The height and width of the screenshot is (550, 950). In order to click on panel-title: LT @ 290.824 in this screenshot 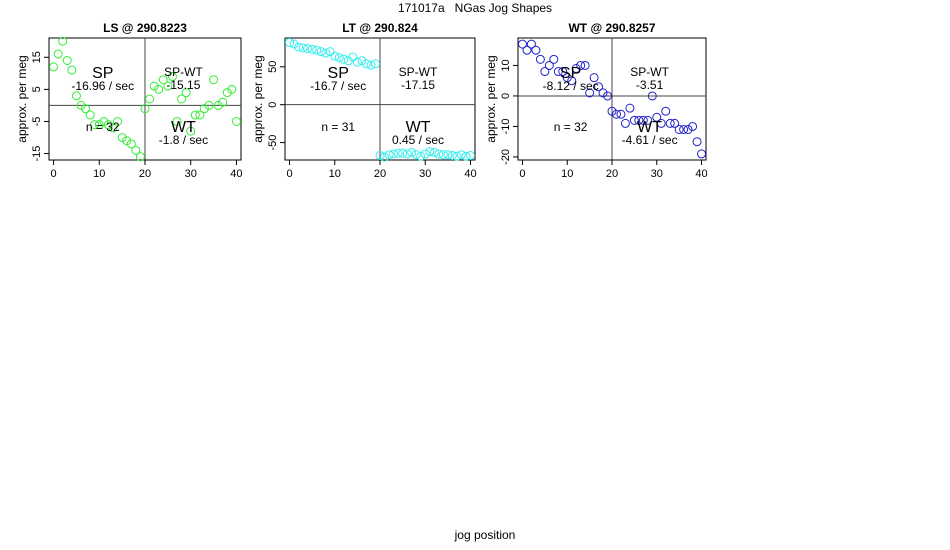, I will do `click(380, 28)`.